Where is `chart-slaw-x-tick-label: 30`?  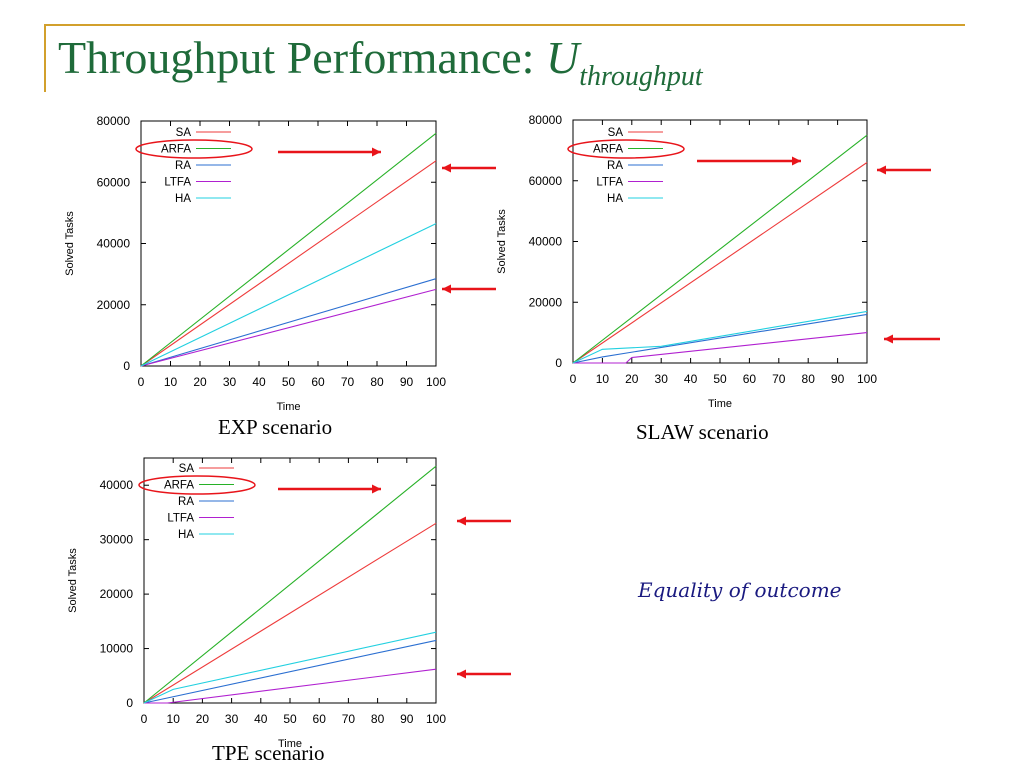 chart-slaw-x-tick-label: 30 is located at coordinates (662, 379).